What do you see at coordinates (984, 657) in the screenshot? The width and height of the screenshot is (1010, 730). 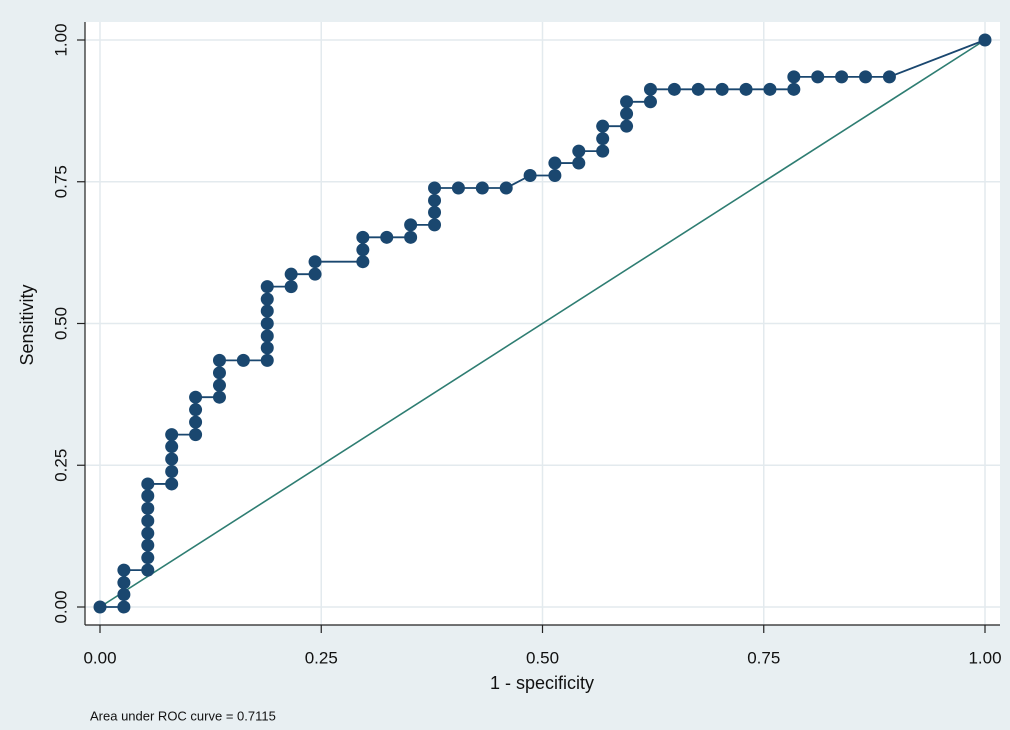 I see `x-tick-label: 1.00` at bounding box center [984, 657].